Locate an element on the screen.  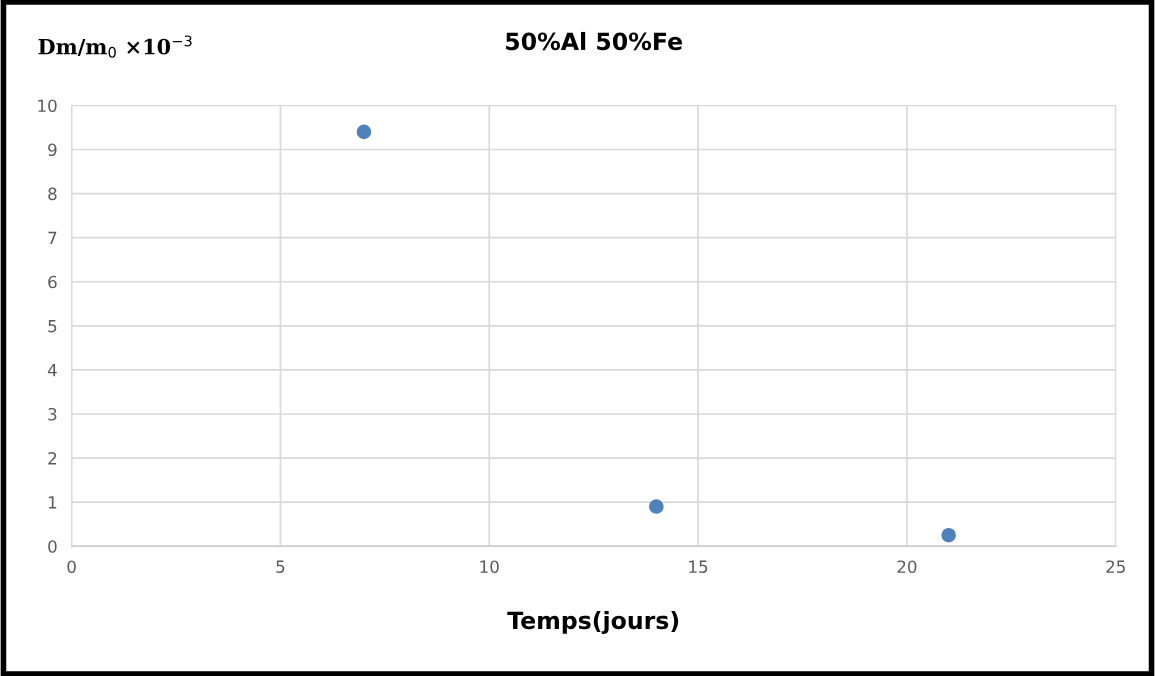
y-tick-label: 10 is located at coordinates (47, 106).